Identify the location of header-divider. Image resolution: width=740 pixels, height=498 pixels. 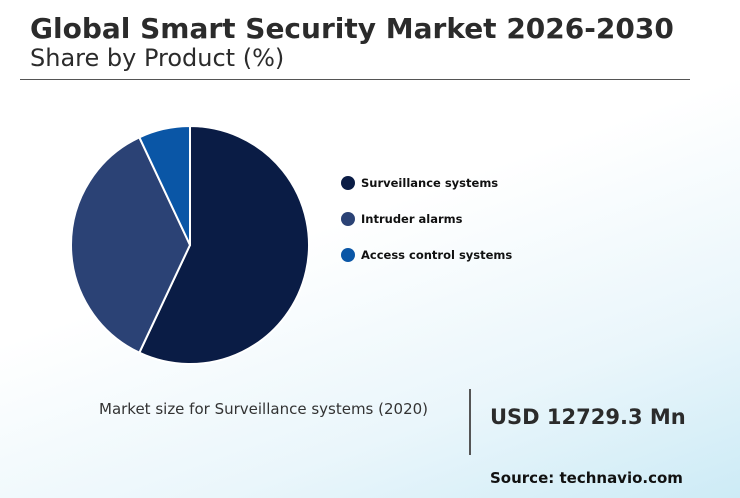
(355, 79).